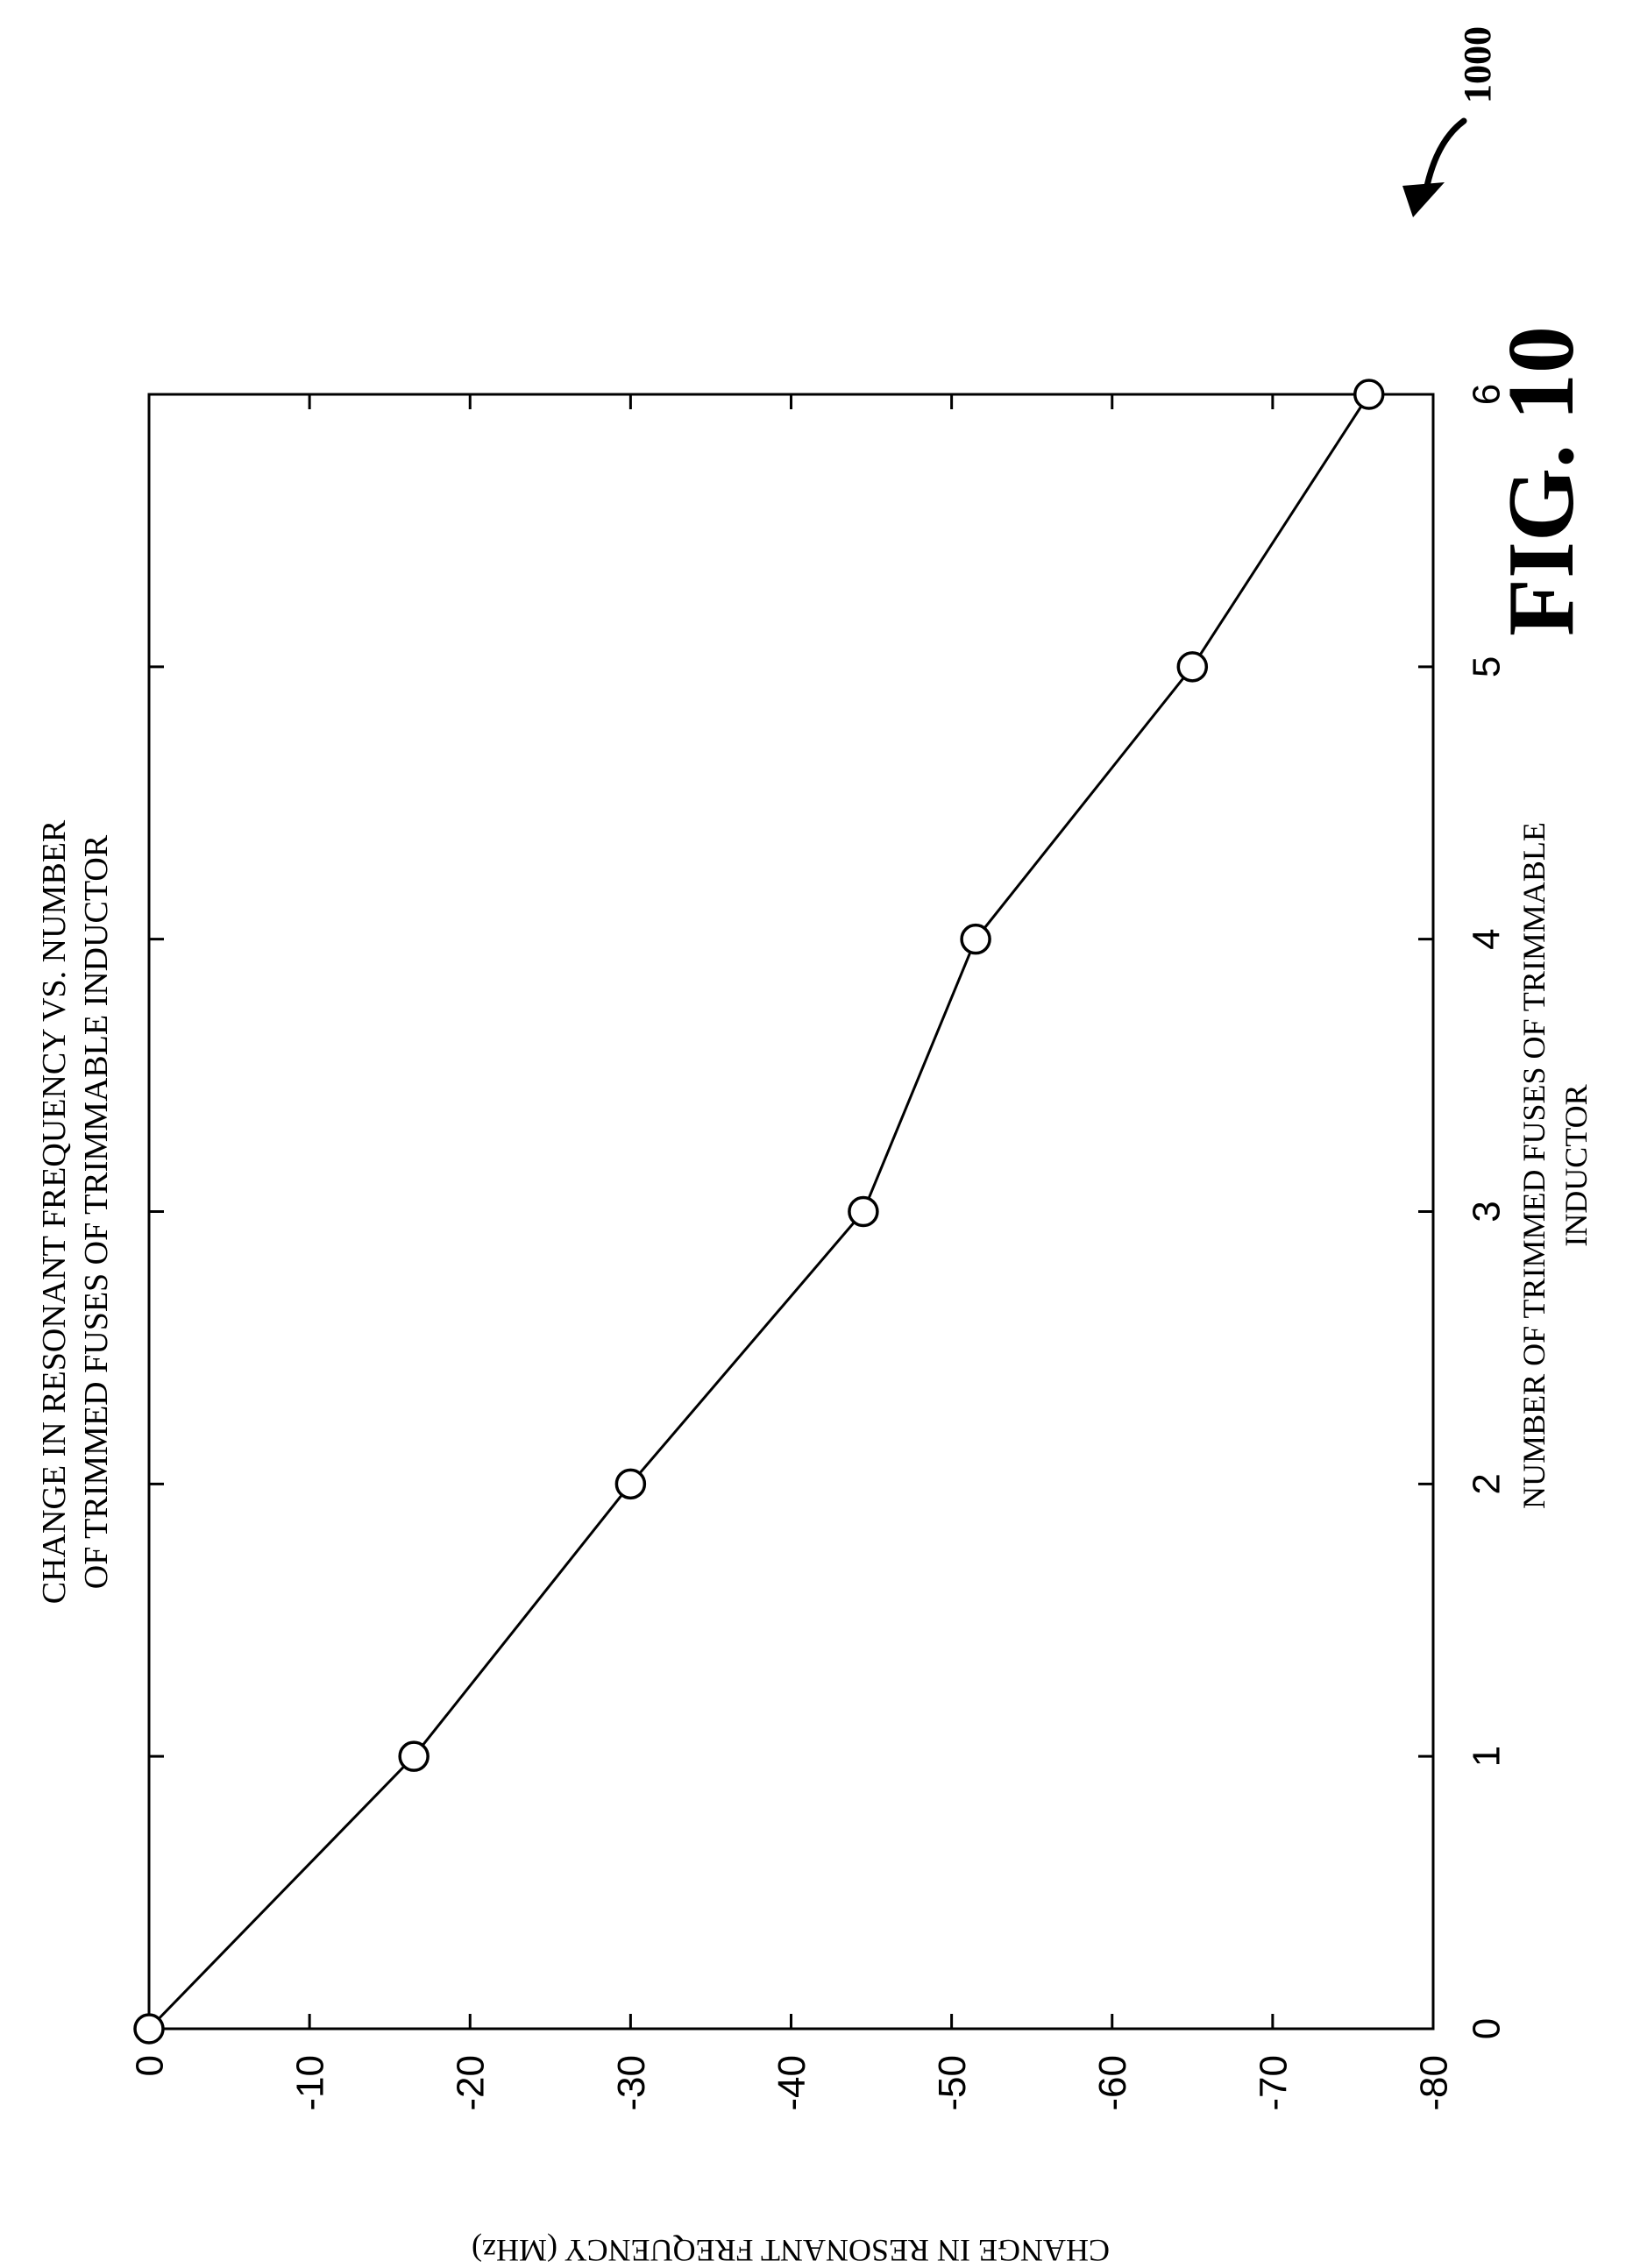  What do you see at coordinates (1486, 394) in the screenshot?
I see `x-tick-label: 6` at bounding box center [1486, 394].